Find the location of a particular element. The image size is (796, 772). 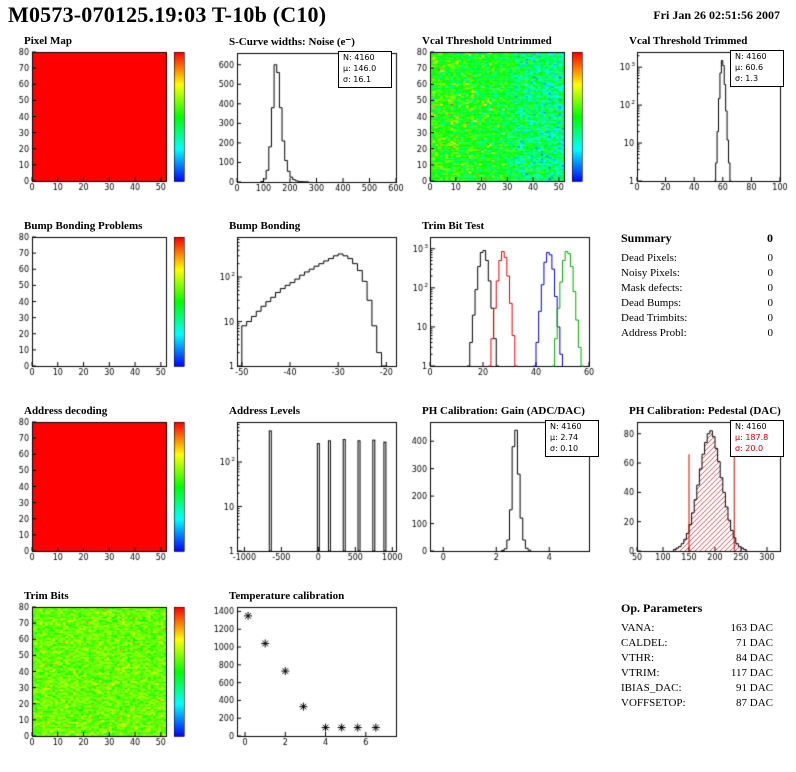

panel-pixel-map: Pixel Map is located at coordinates (106, 124).